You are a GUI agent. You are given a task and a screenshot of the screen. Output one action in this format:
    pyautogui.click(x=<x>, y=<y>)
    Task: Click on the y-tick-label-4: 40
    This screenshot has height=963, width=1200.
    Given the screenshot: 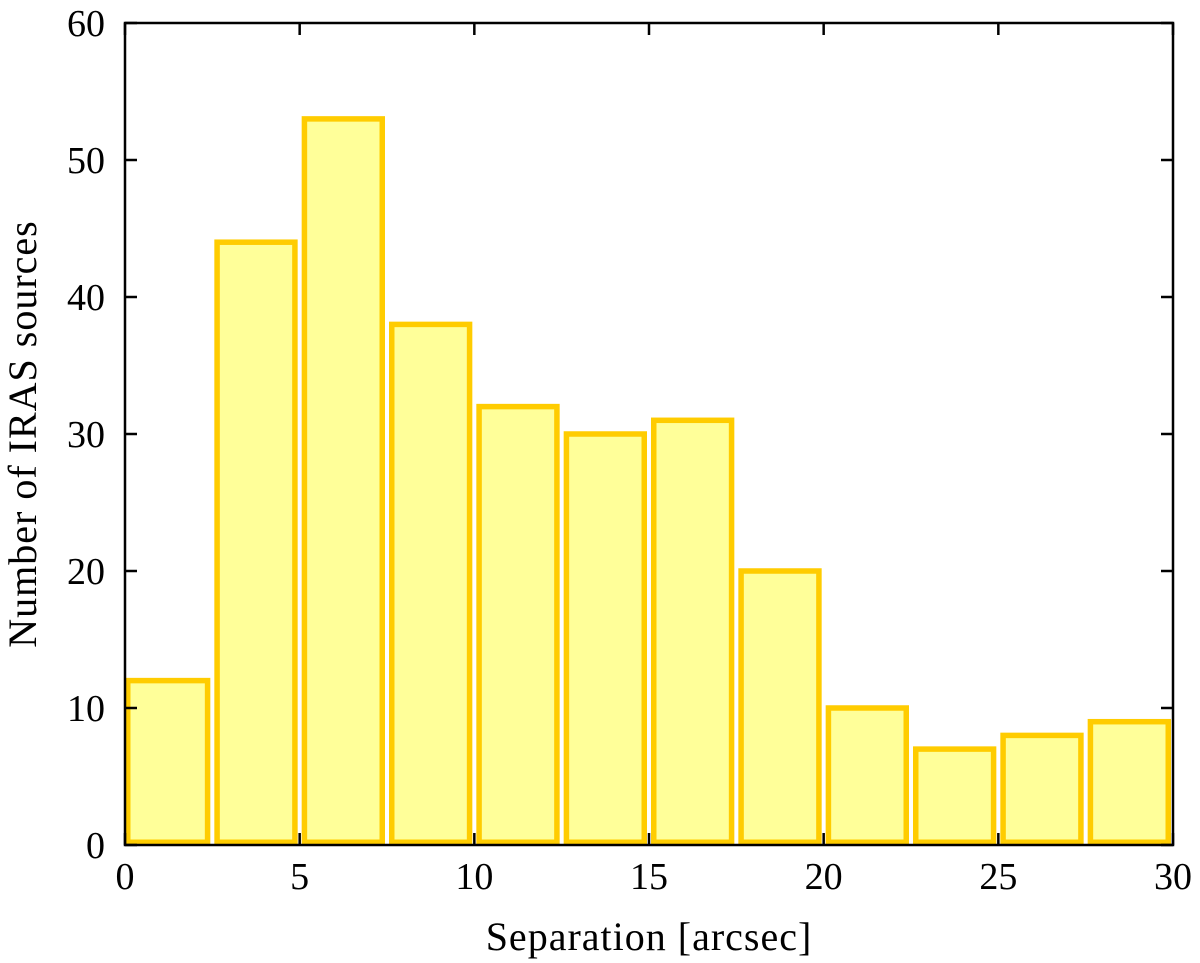 What is the action you would take?
    pyautogui.click(x=86, y=298)
    